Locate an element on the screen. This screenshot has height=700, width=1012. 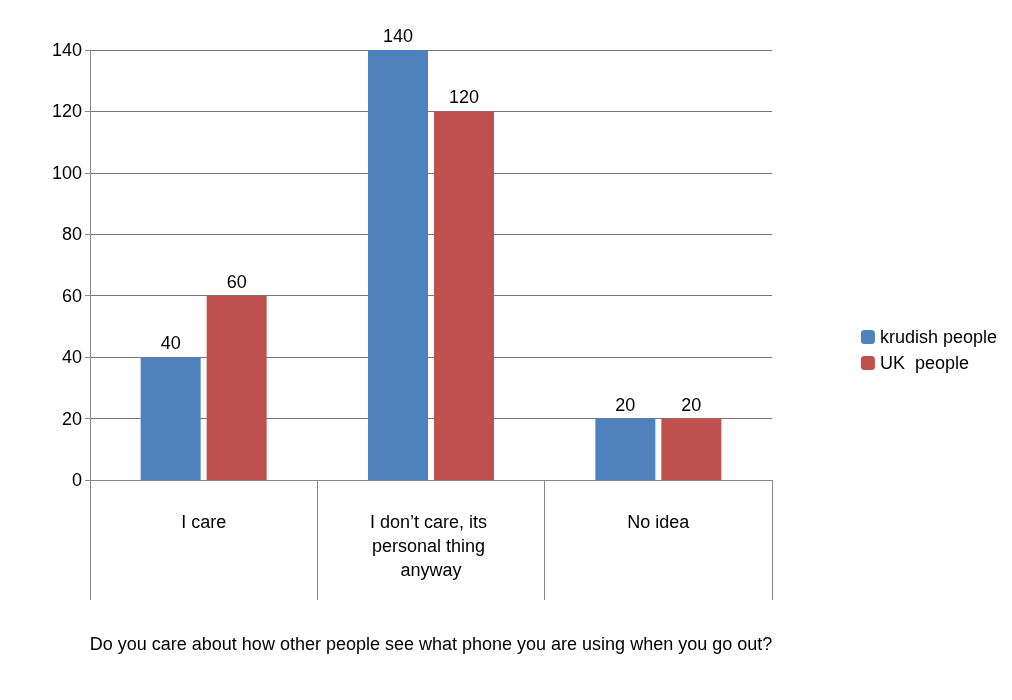
legend-label: krudish people is located at coordinates (938, 337).